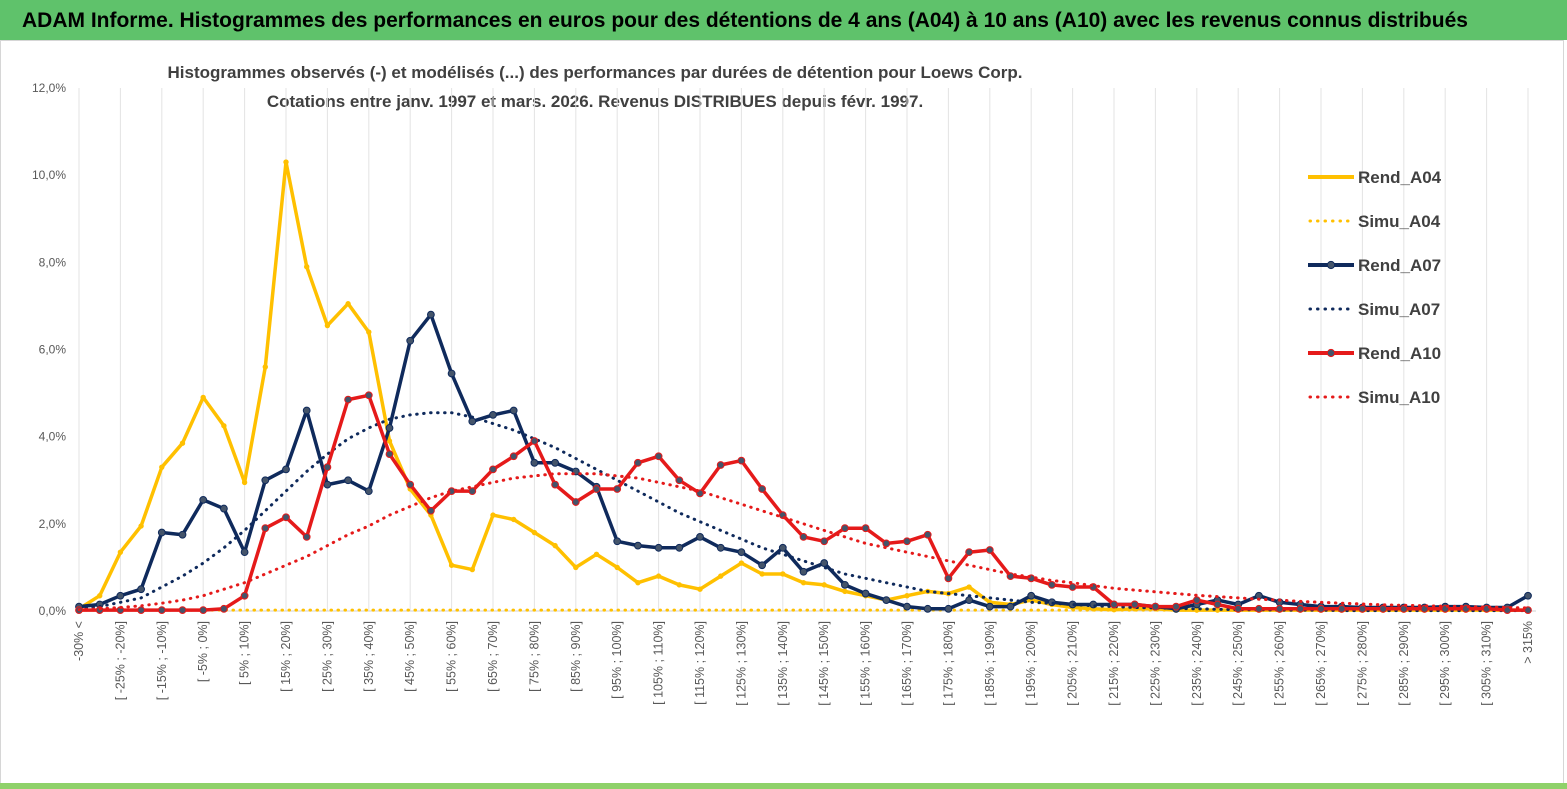 The image size is (1567, 789). Describe the element at coordinates (410, 656) in the screenshot. I see `x-tick-label: [ 45% ; 50%]` at that location.